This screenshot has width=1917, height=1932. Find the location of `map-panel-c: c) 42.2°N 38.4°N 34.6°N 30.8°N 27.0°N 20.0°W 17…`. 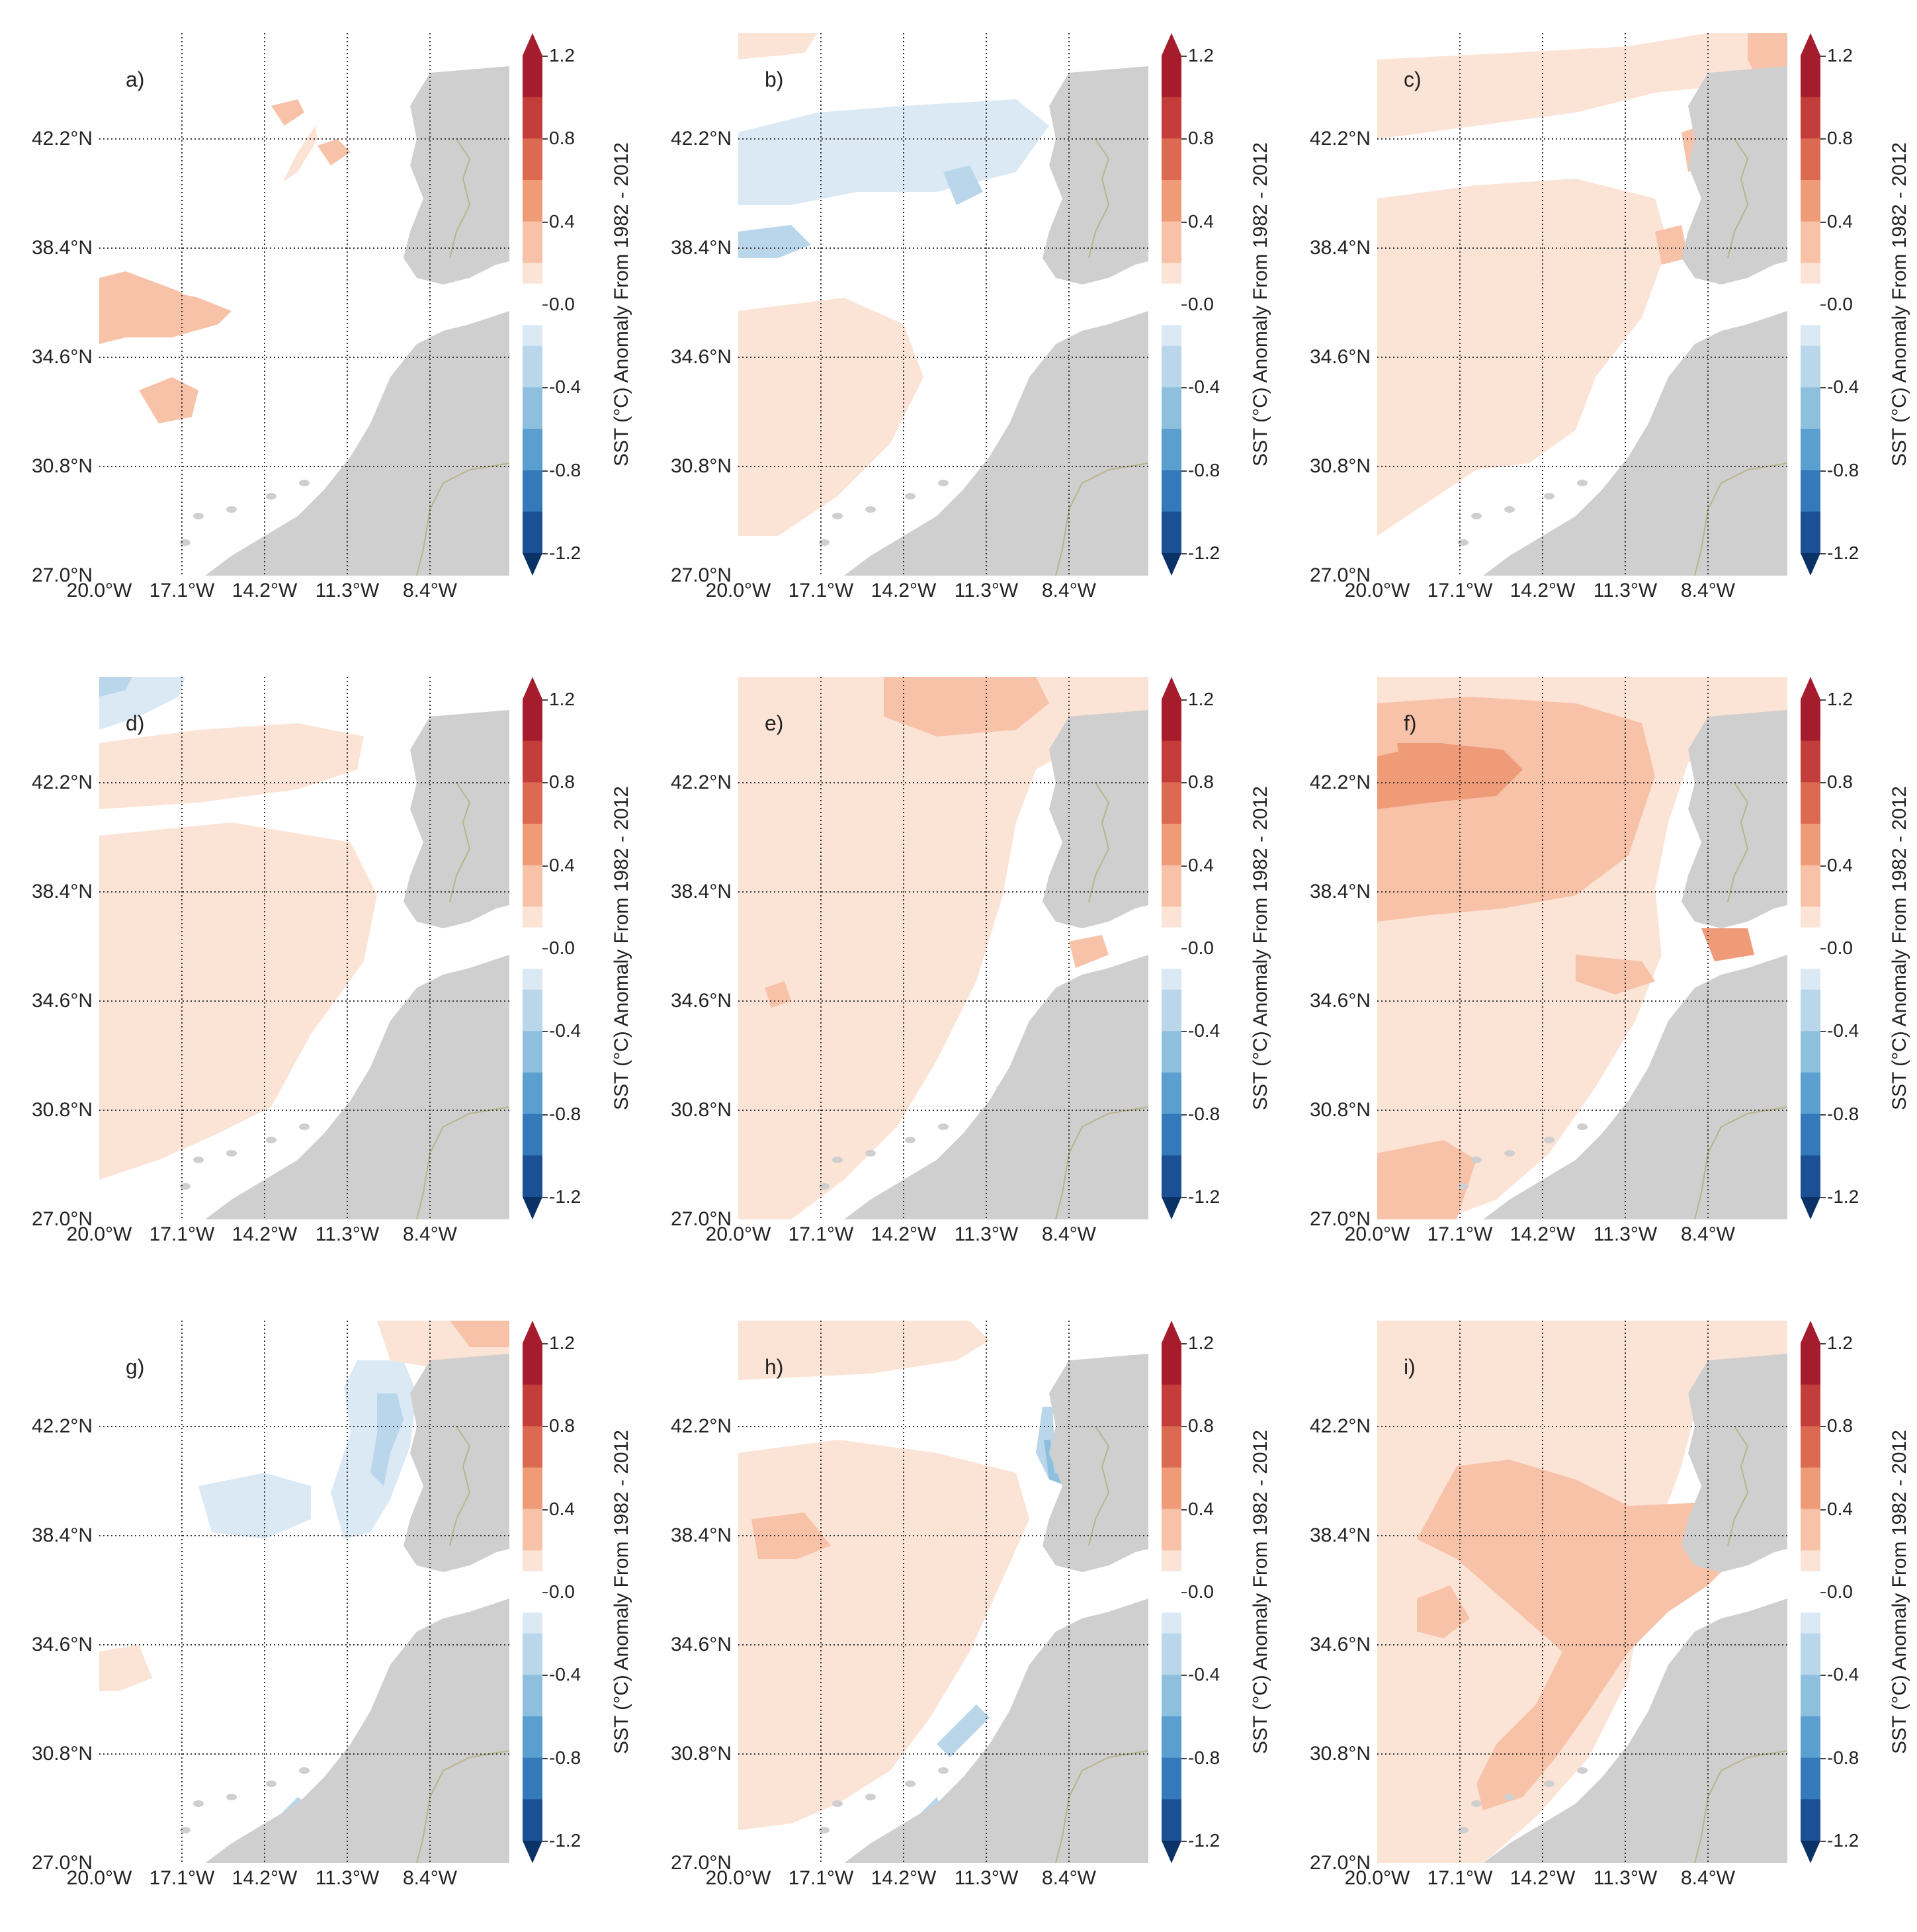

map-panel-c: c) 42.2°N 38.4°N 34.6°N 30.8°N 27.0°N 20.0°W 17… is located at coordinates (1597, 322).